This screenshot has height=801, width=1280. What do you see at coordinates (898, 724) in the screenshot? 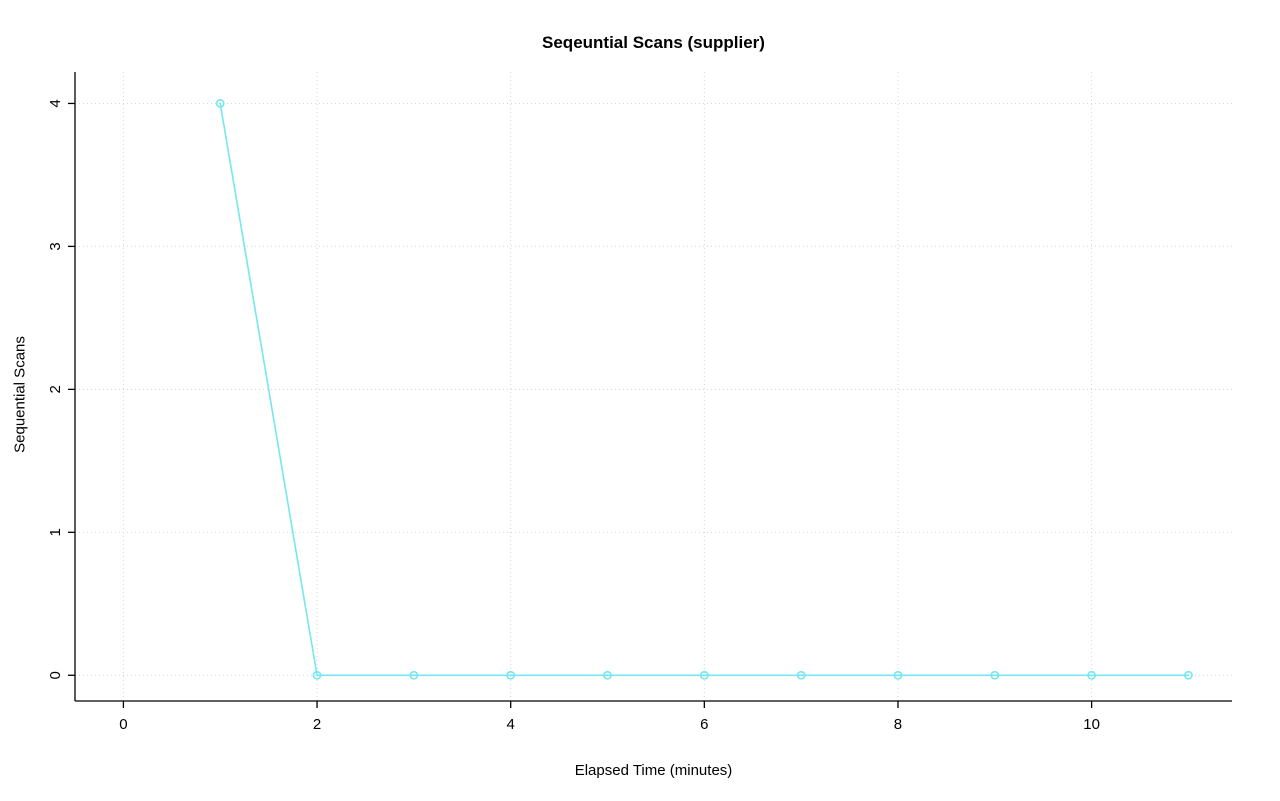
I see `x-tick-label: 8` at bounding box center [898, 724].